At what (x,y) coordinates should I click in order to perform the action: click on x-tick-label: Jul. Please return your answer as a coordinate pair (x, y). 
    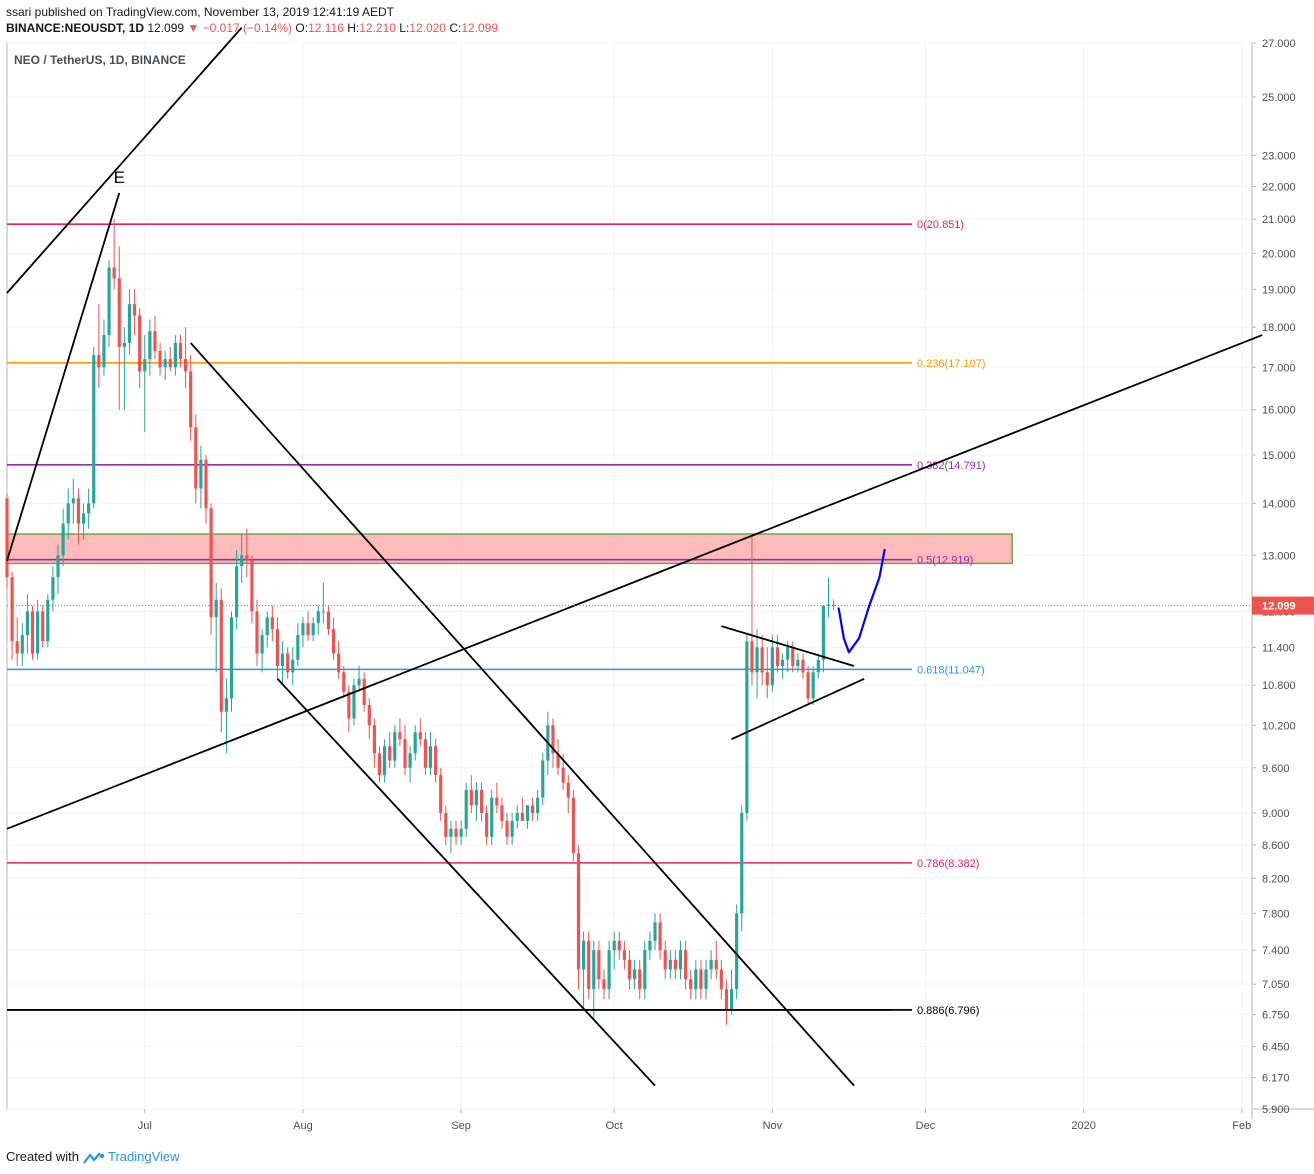
    Looking at the image, I should click on (145, 1126).